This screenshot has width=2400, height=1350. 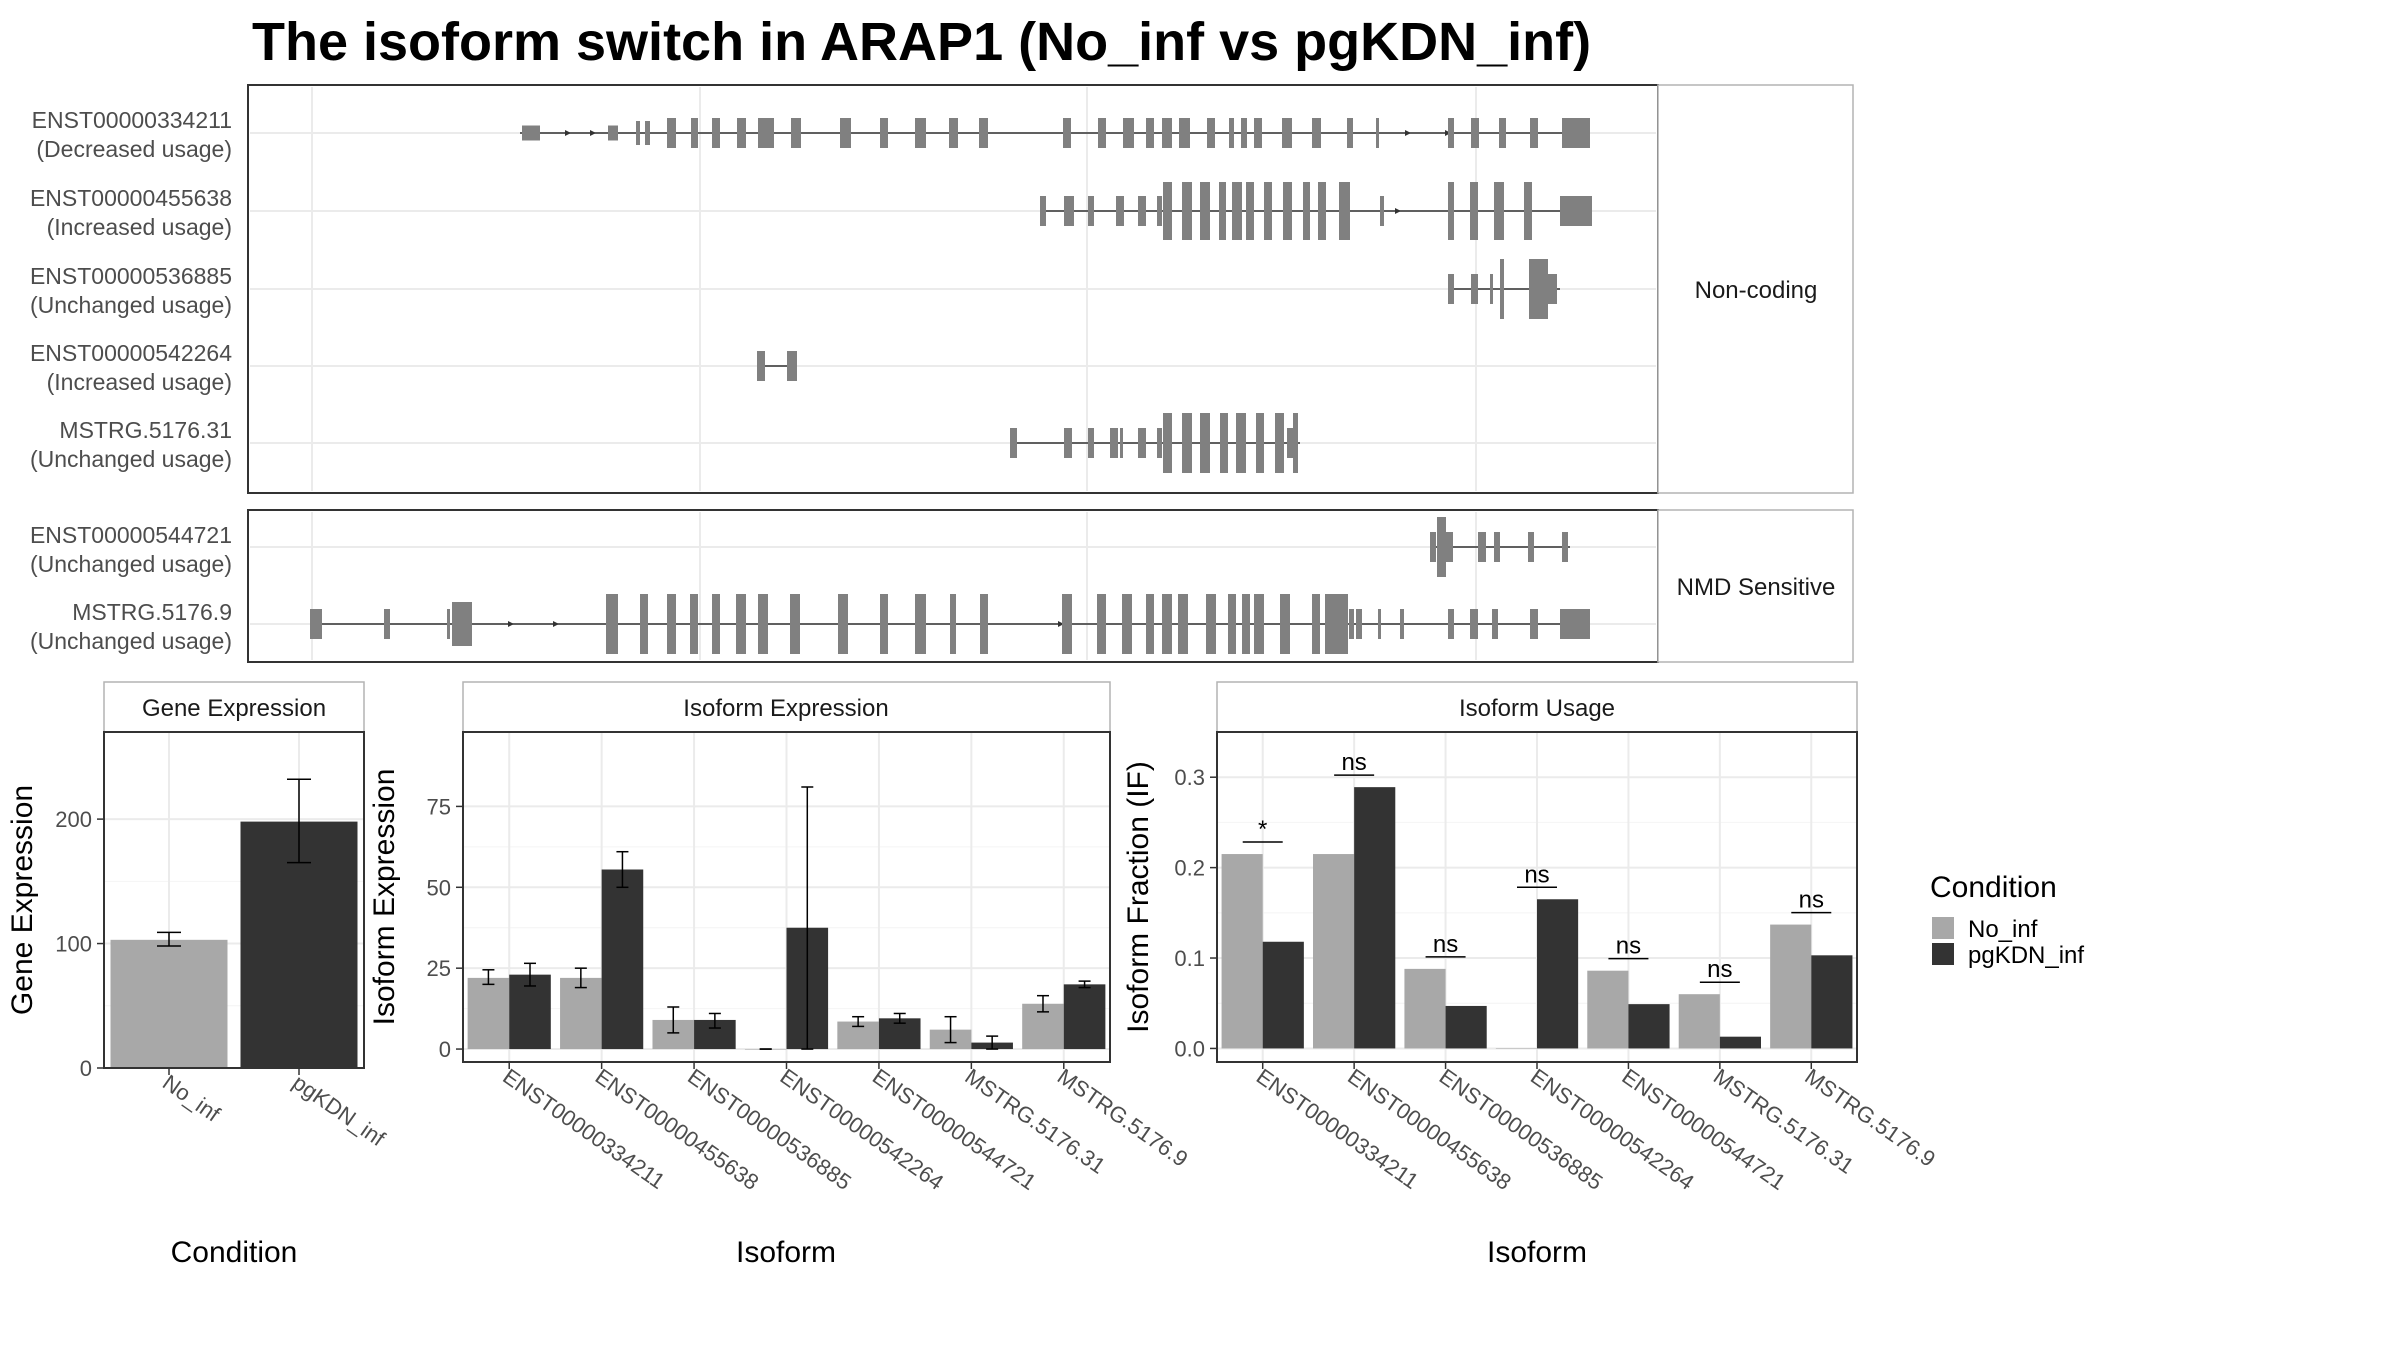 I want to click on isoform-usage: (Increased usage), so click(x=139, y=227).